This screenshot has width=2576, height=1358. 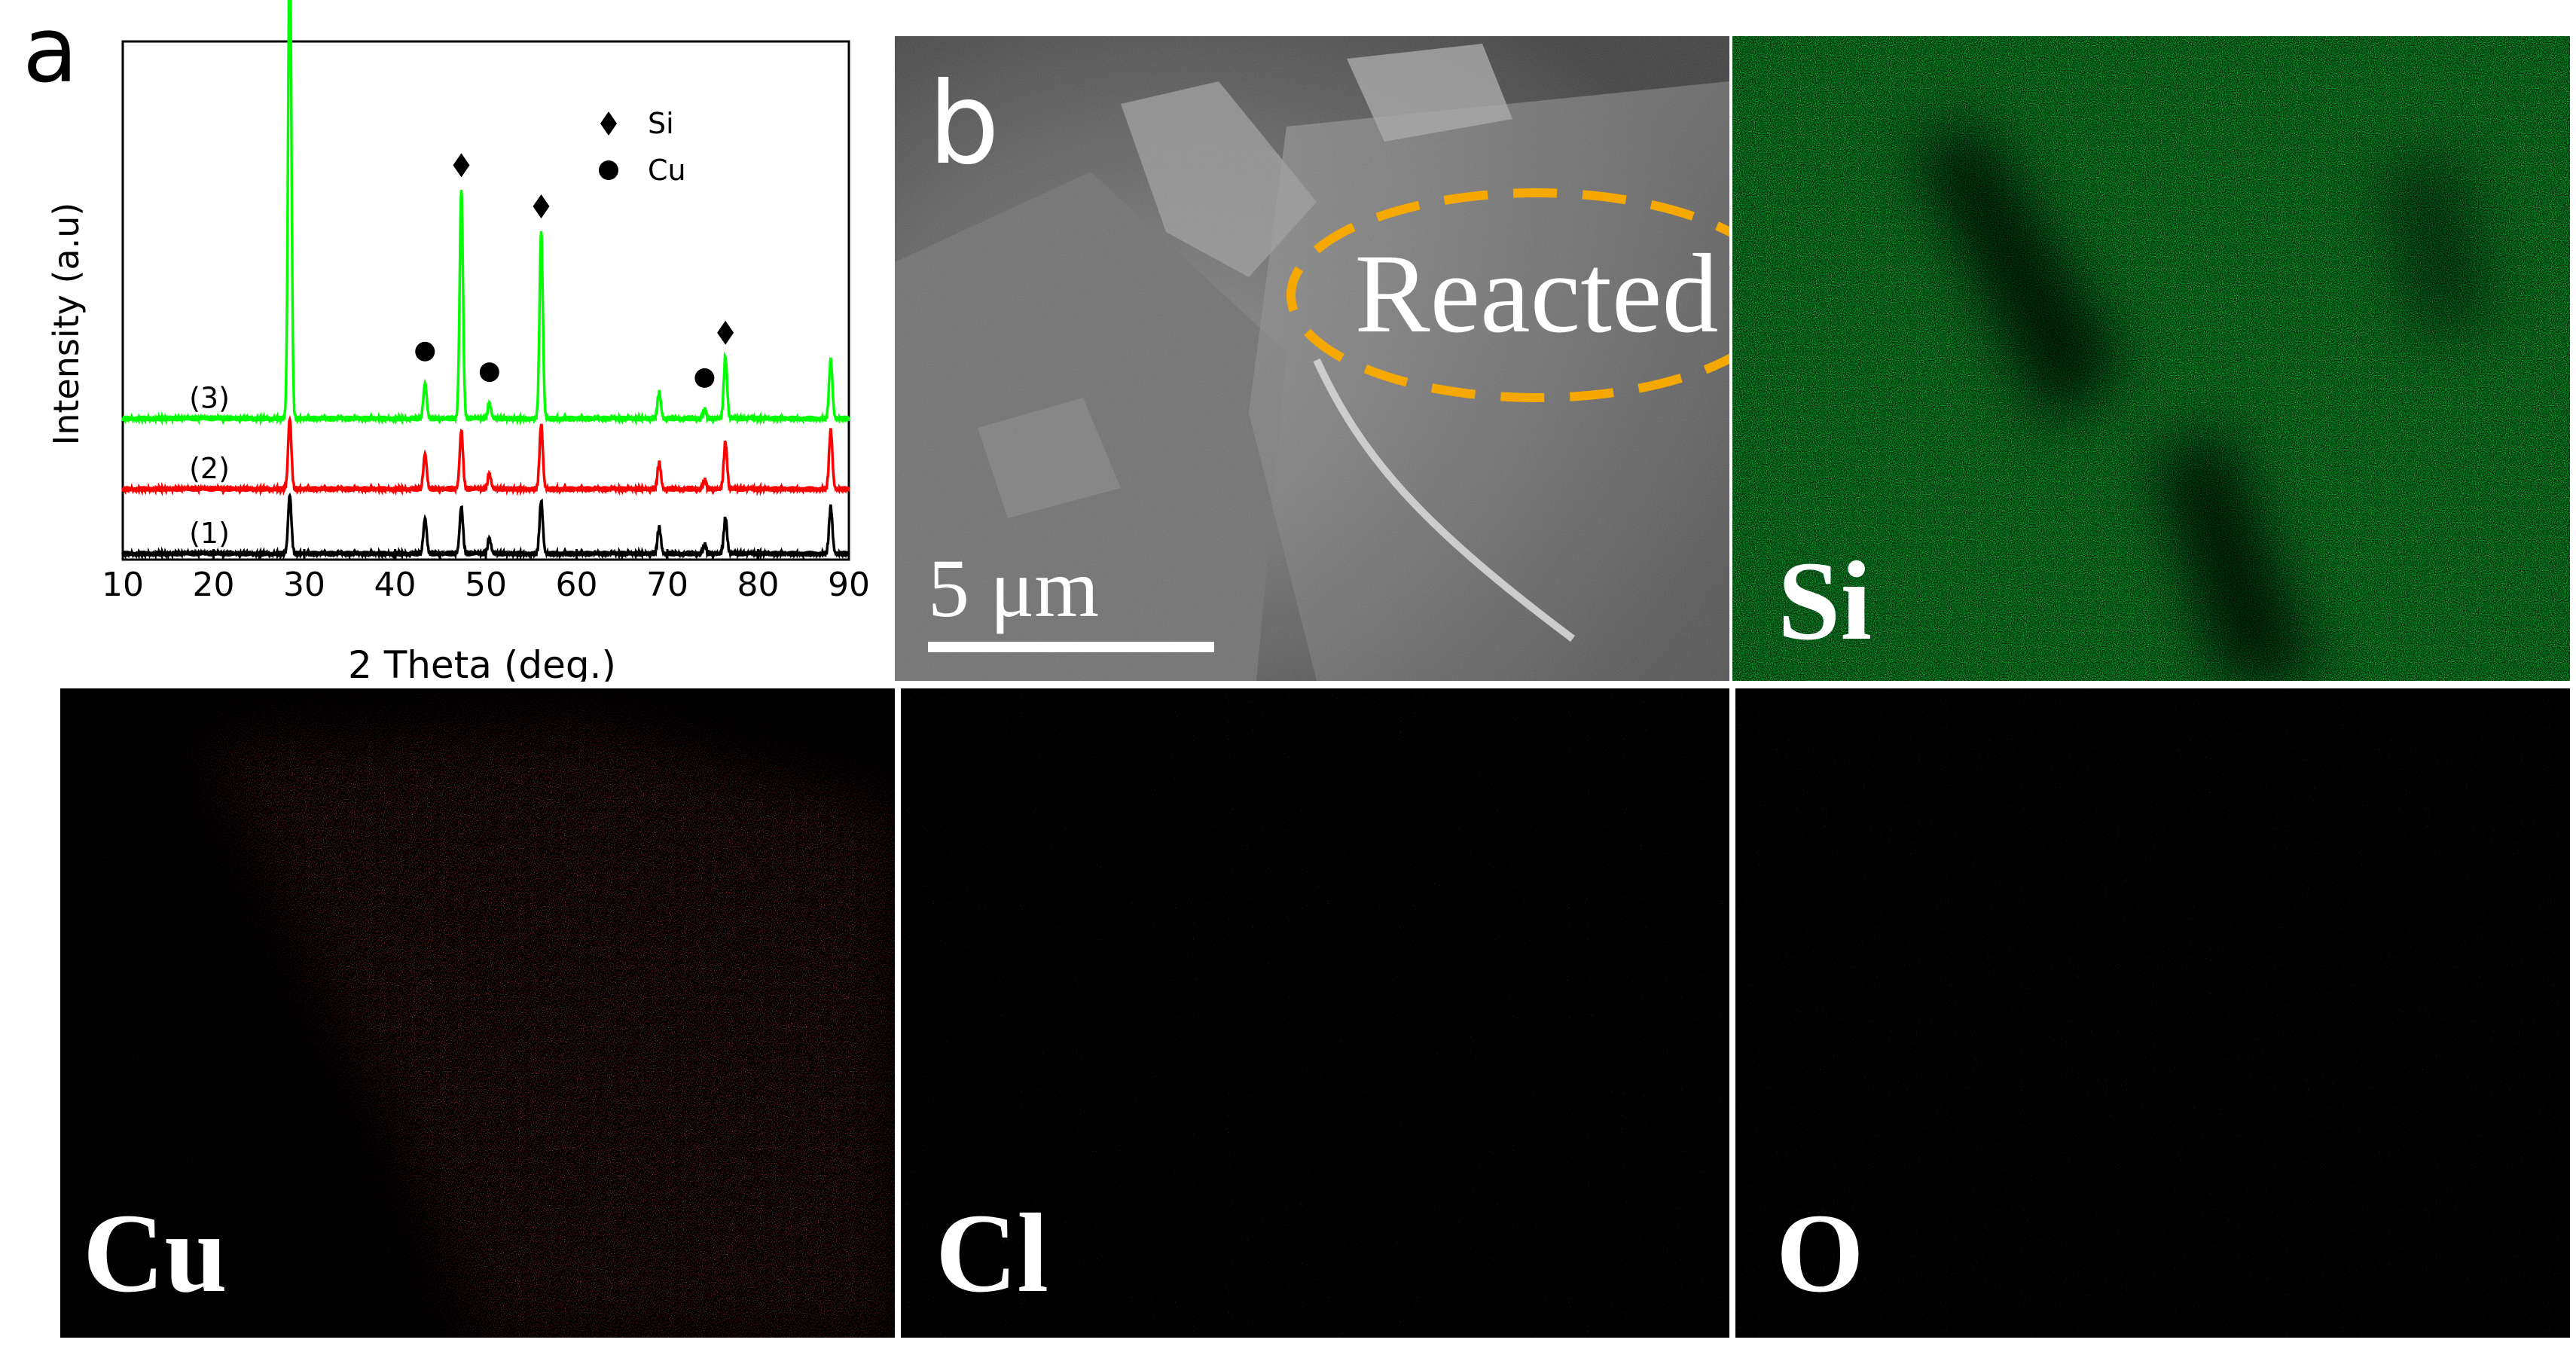 I want to click on panel-label-a: a, so click(x=51, y=51).